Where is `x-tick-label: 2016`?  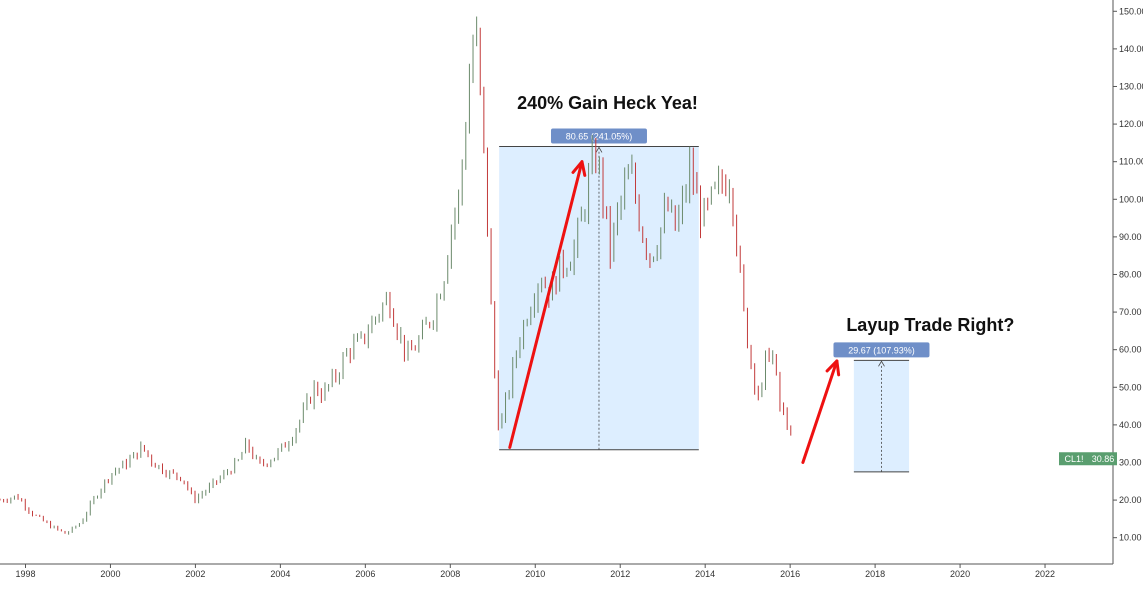 x-tick-label: 2016 is located at coordinates (790, 574).